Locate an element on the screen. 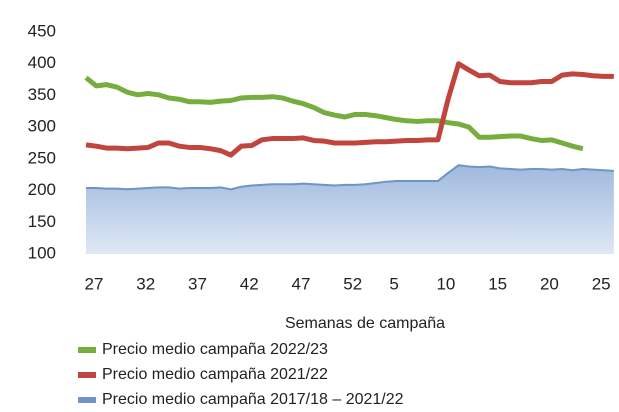  y-tick-label: 250 is located at coordinates (42, 157).